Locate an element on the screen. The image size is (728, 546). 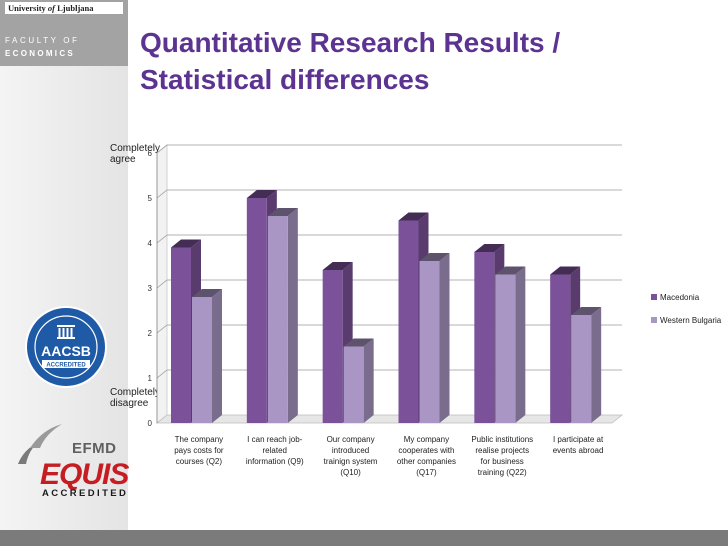
aacsb-accredited: ACCREDITED is located at coordinates (66, 366).